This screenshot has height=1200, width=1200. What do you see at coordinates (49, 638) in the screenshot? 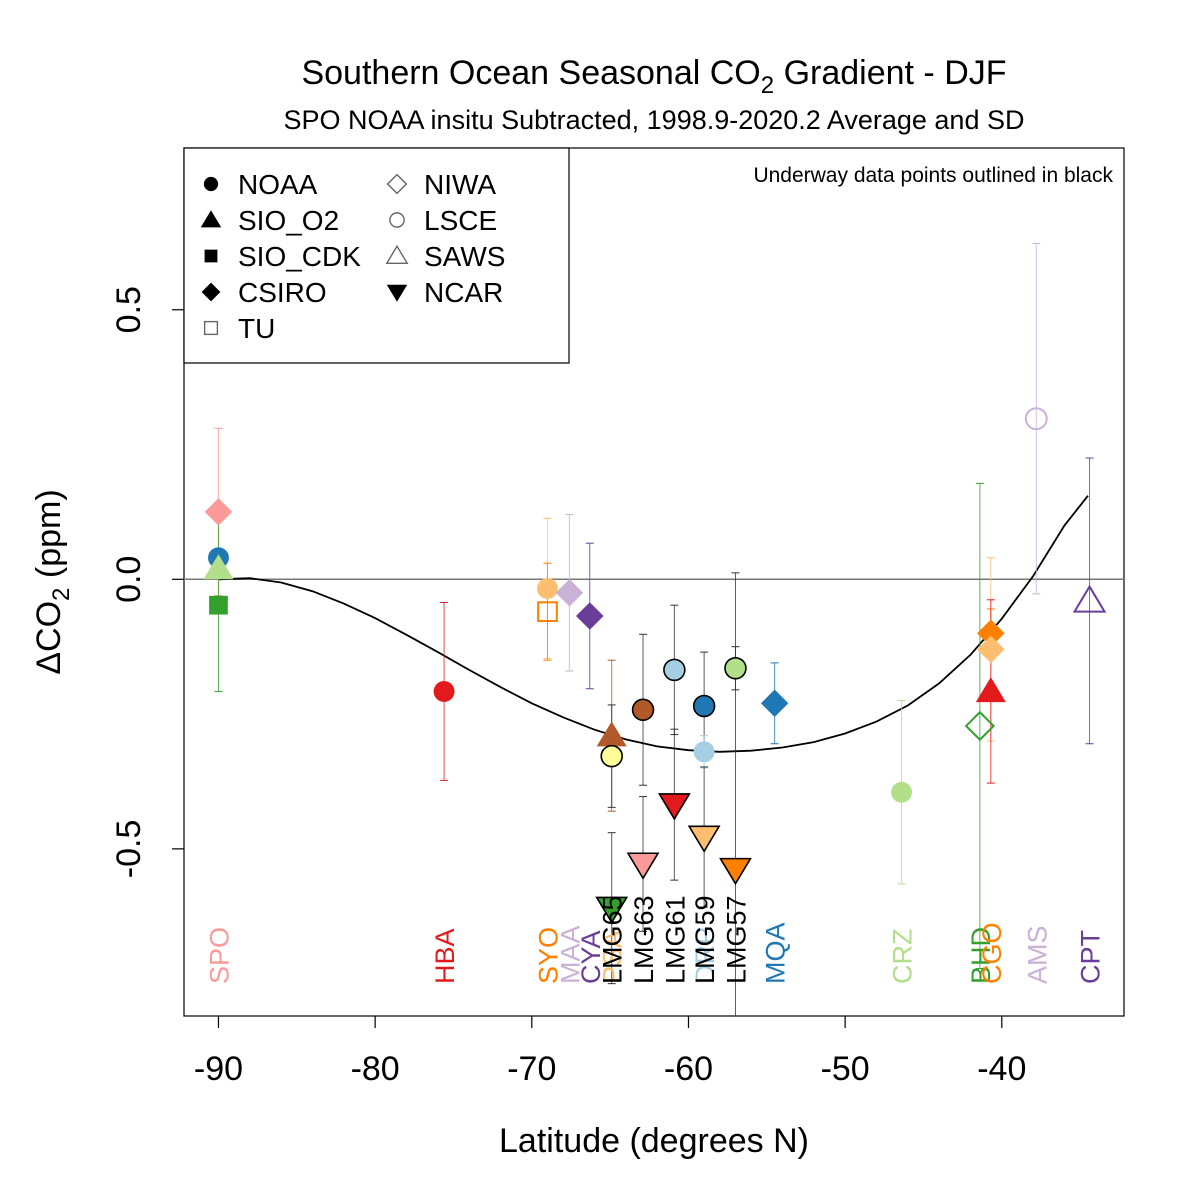
I see `y-axis-label-main: ΔCO` at bounding box center [49, 638].